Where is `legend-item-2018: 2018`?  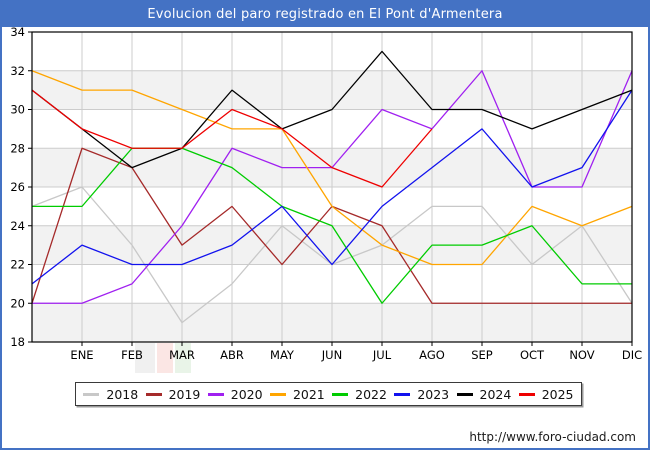
legend-item-2018: 2018 is located at coordinates (110, 394).